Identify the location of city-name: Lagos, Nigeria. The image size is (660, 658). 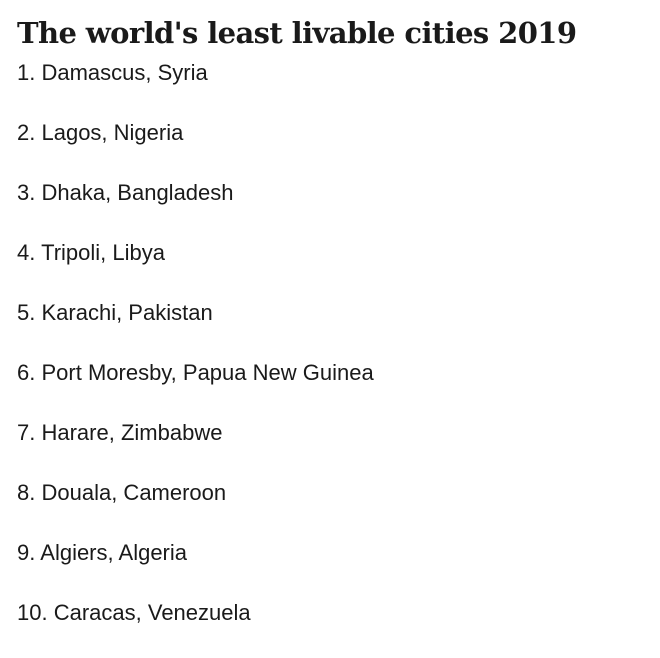
(112, 132).